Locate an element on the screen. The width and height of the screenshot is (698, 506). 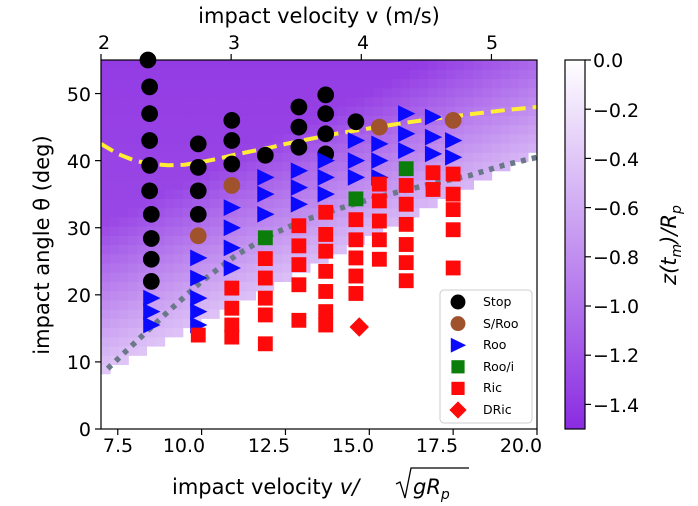
y-axis-title: impact angle θ (deg) is located at coordinates (42, 244).